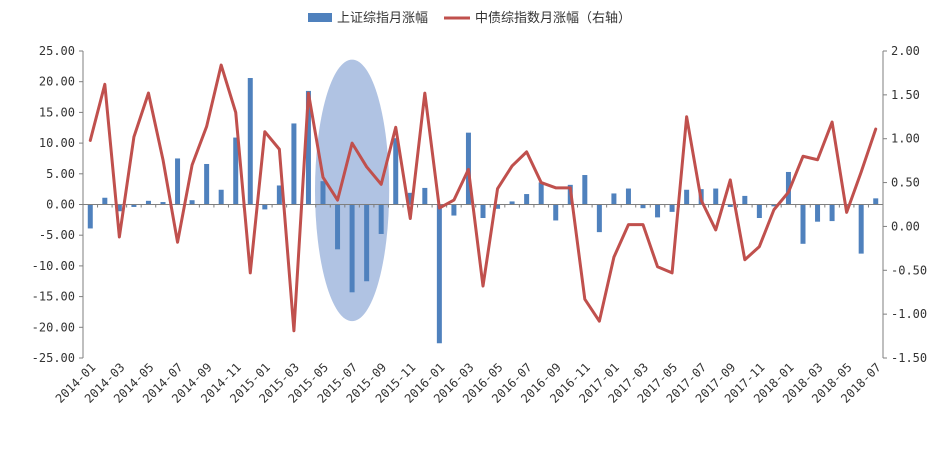  Describe the element at coordinates (57, 143) in the screenshot. I see `left-tick-label: 10.00` at that location.